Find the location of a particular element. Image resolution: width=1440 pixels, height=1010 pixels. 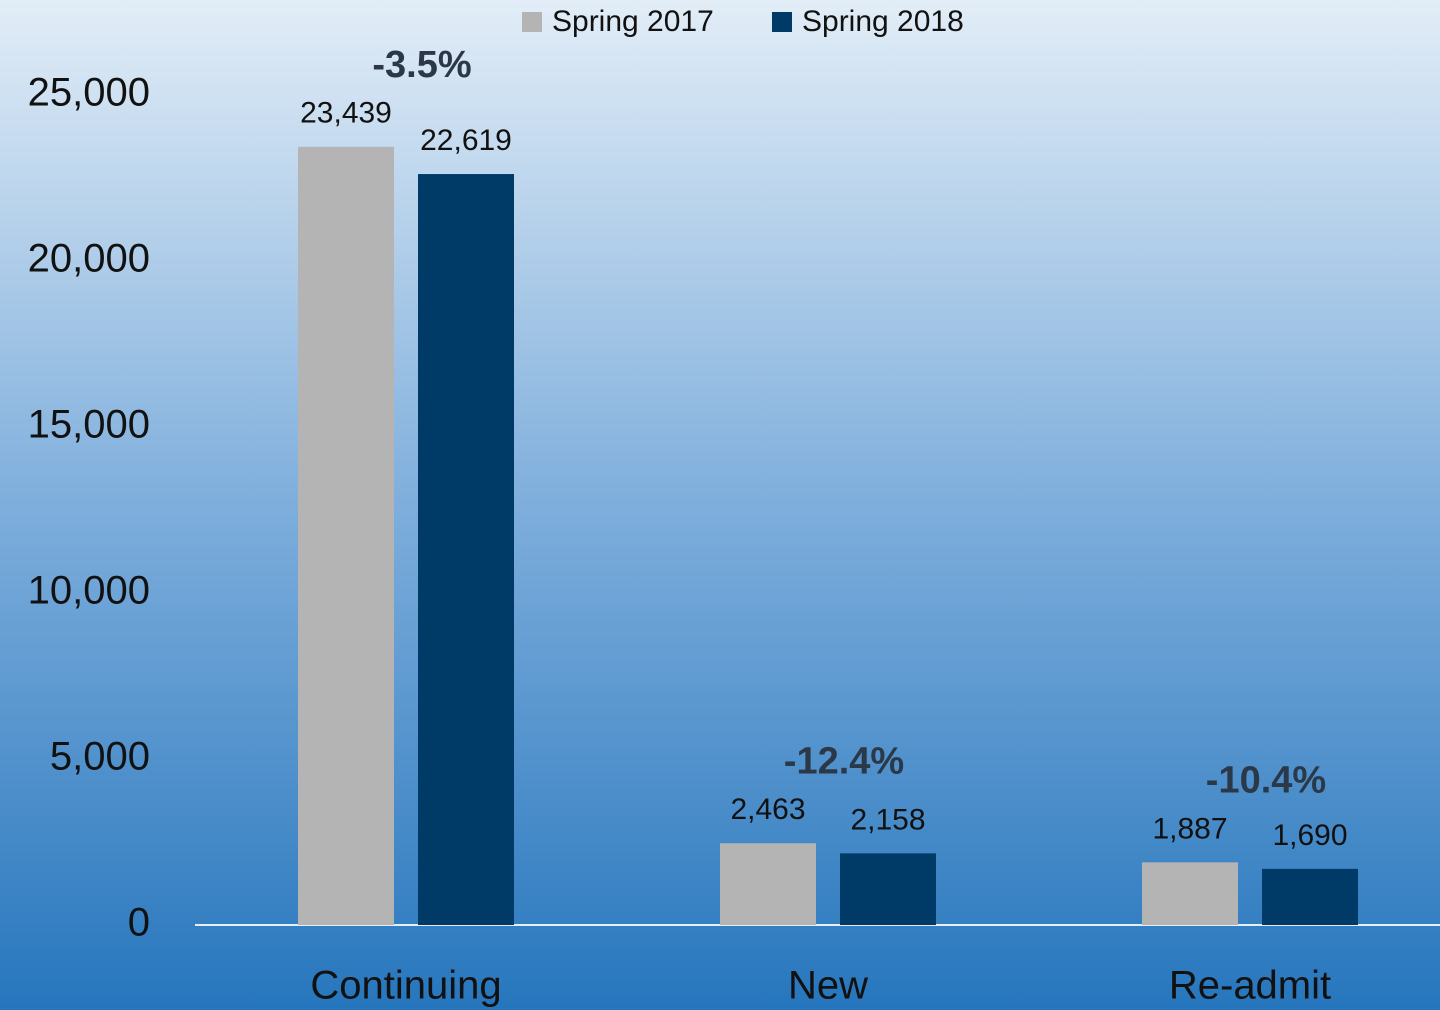

y-tick-label: 25,000 is located at coordinates (89, 93).